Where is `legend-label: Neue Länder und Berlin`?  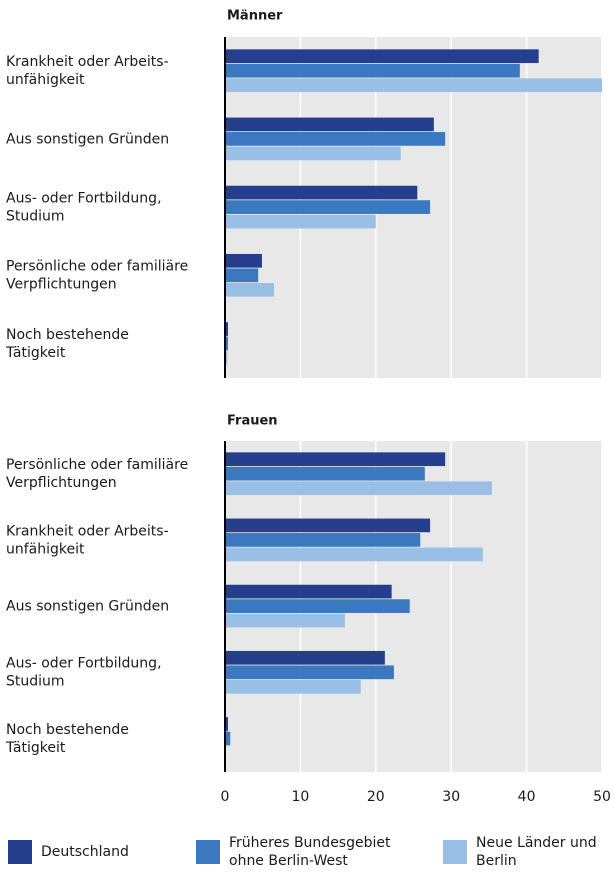 legend-label: Neue Länder und Berlin is located at coordinates (536, 852).